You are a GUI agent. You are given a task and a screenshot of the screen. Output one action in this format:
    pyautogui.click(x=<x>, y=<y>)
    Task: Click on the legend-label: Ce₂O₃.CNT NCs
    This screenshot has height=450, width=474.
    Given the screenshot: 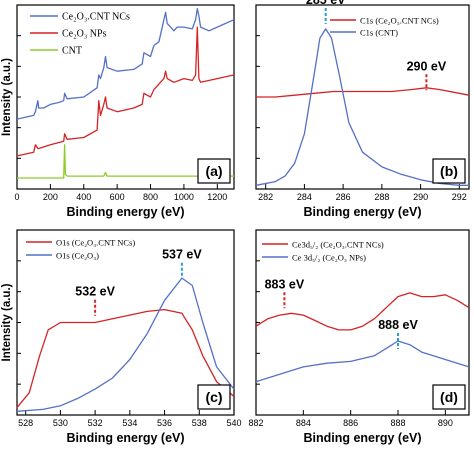 What is the action you would take?
    pyautogui.click(x=96, y=17)
    